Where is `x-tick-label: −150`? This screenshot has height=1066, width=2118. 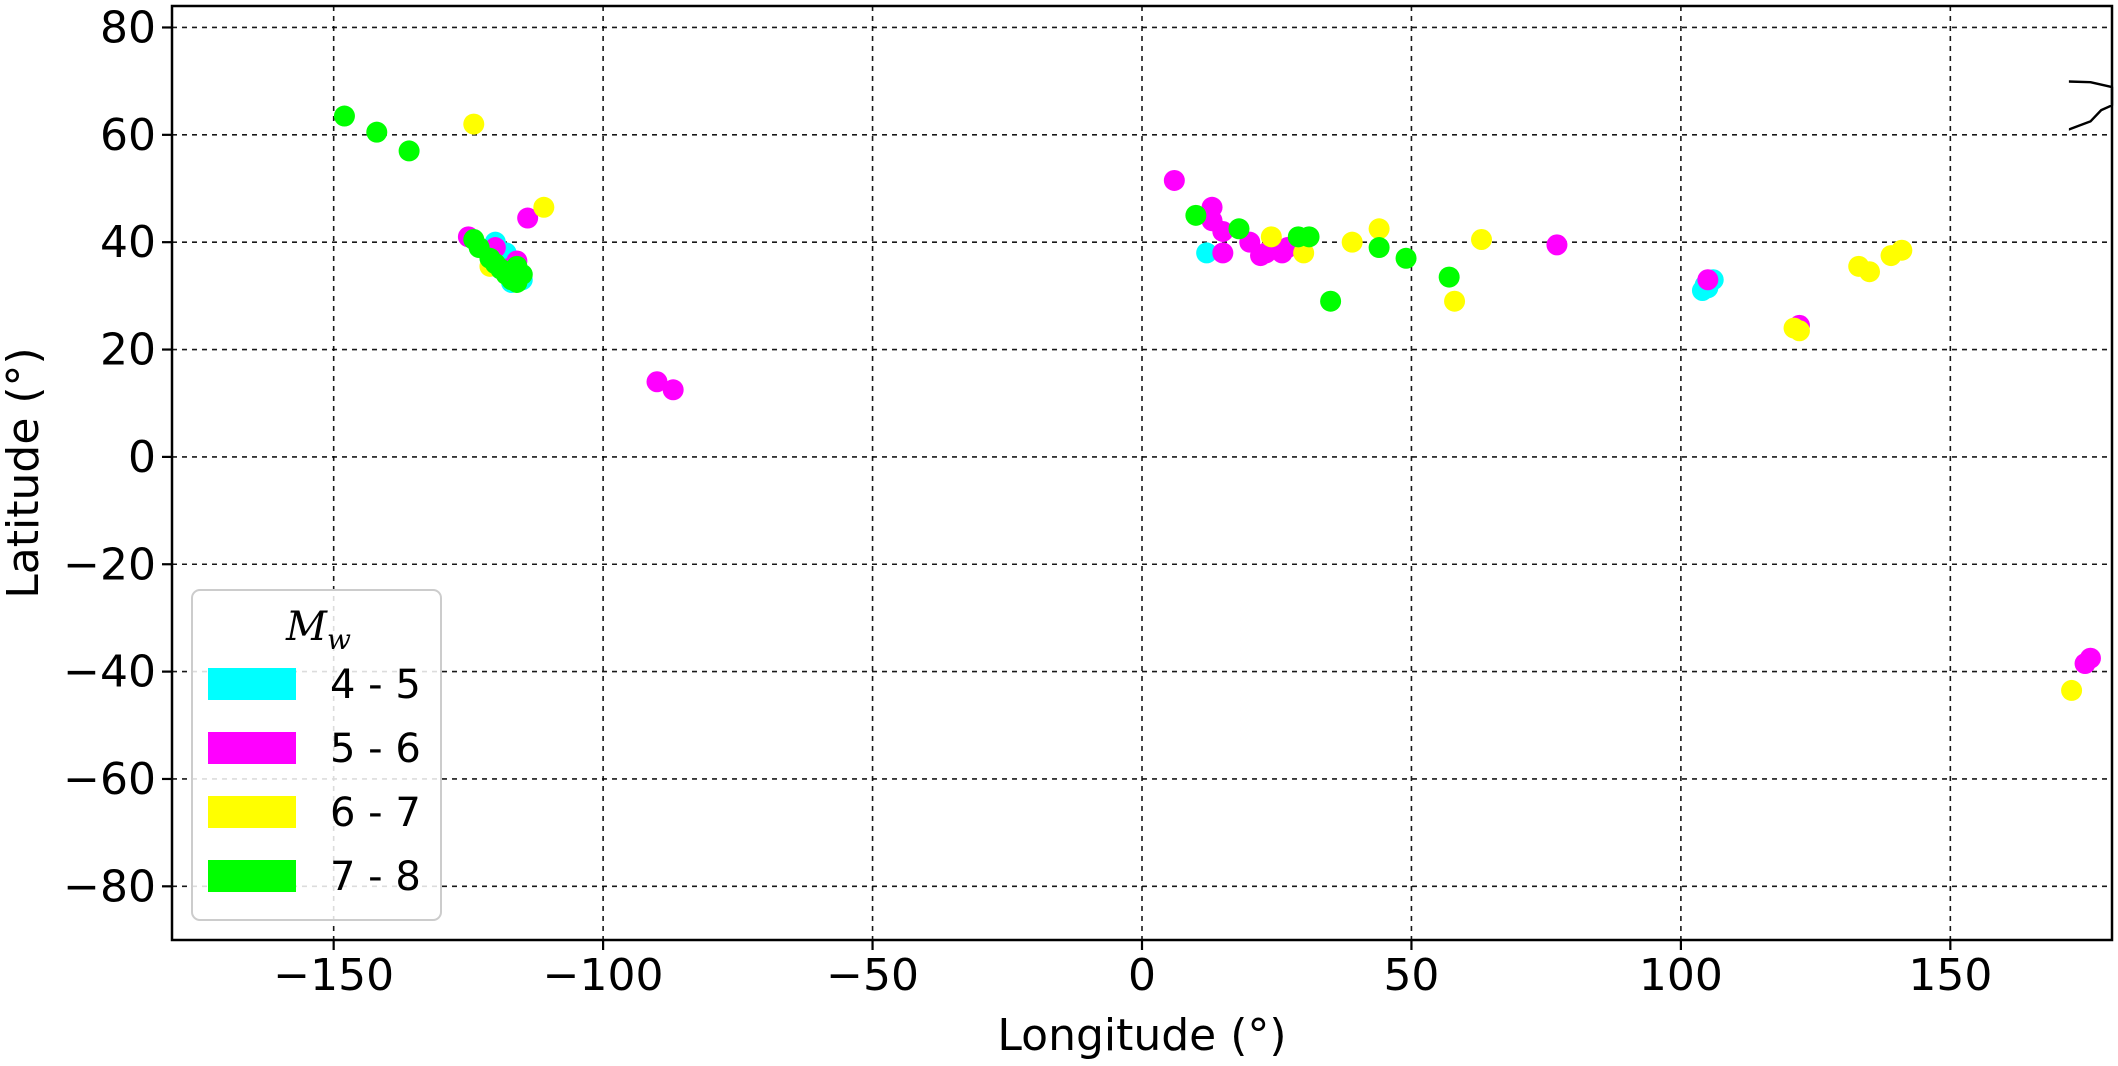
x-tick-label: −150 is located at coordinates (333, 975).